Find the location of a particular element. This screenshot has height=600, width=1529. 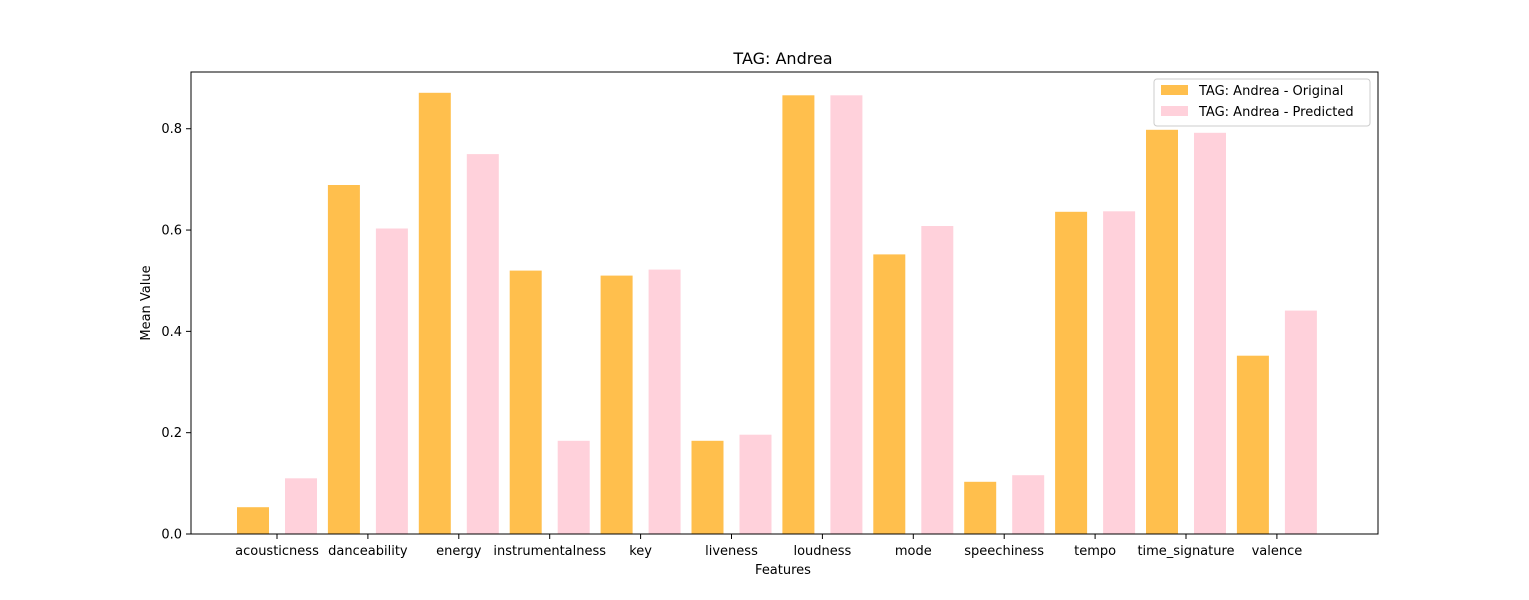

y-tick-label: 0.6 is located at coordinates (171, 231).